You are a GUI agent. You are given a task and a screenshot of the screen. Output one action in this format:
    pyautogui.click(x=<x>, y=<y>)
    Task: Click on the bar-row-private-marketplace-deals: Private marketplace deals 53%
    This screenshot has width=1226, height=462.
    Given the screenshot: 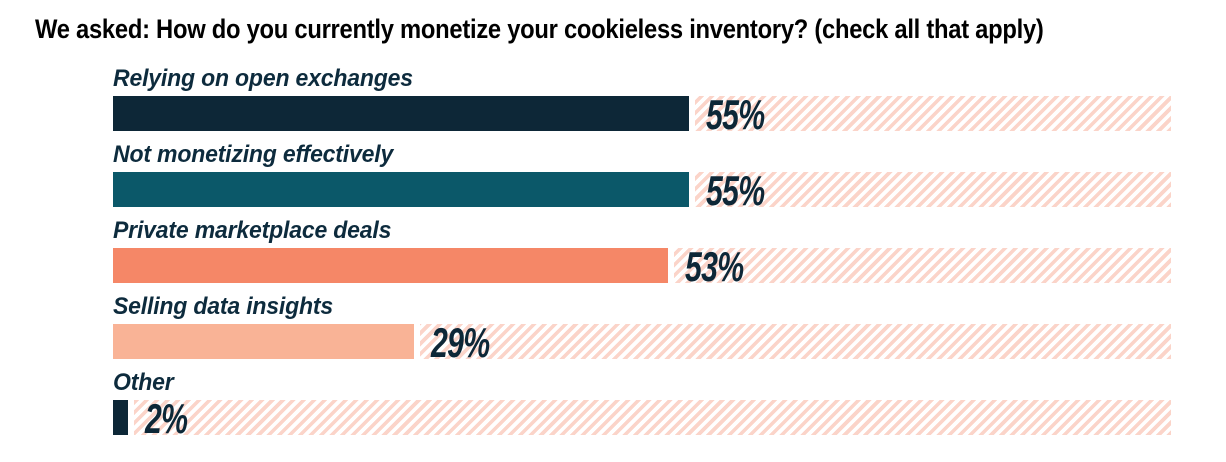 What is the action you would take?
    pyautogui.click(x=642, y=252)
    